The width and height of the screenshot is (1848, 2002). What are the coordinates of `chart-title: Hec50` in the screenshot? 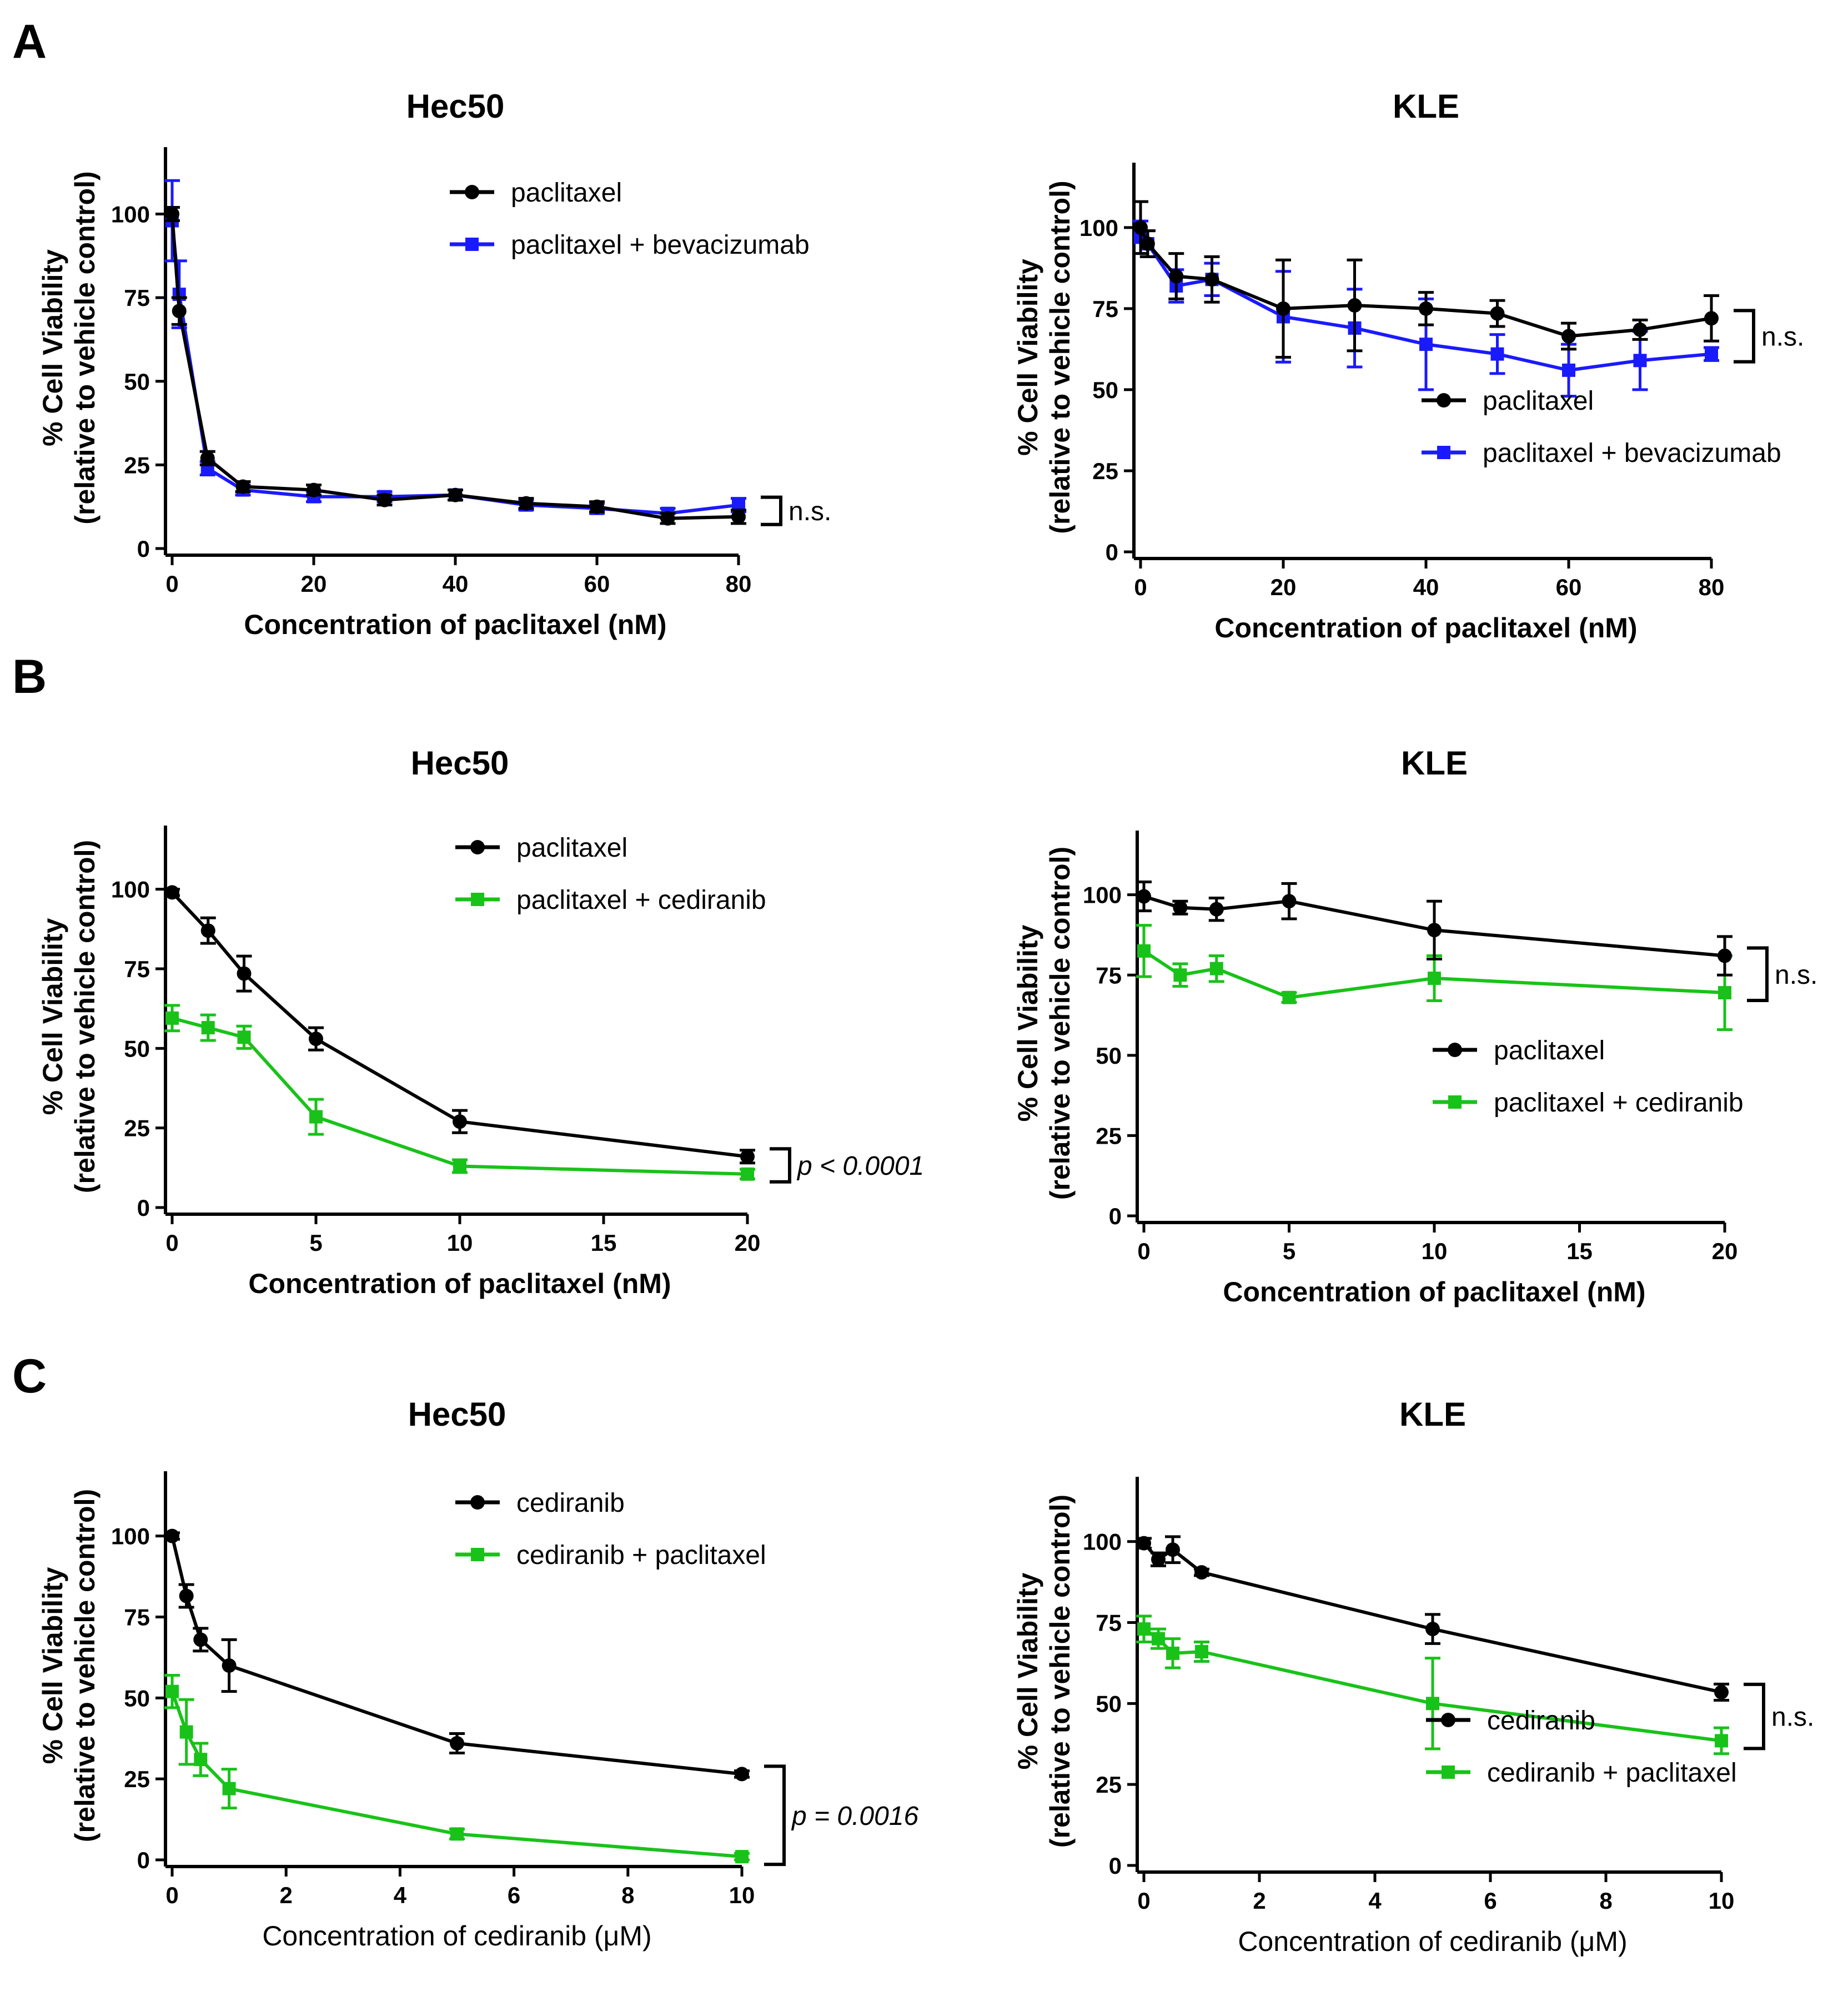 It's located at (456, 106).